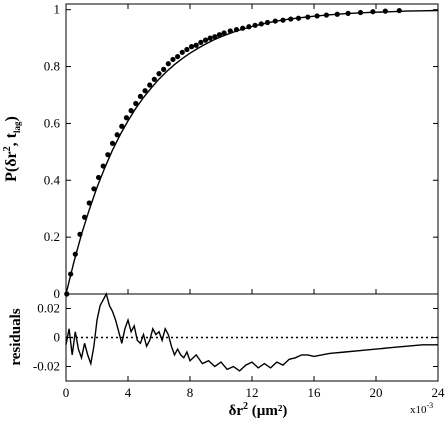  I want to click on x-tick-label: 16, so click(315, 392).